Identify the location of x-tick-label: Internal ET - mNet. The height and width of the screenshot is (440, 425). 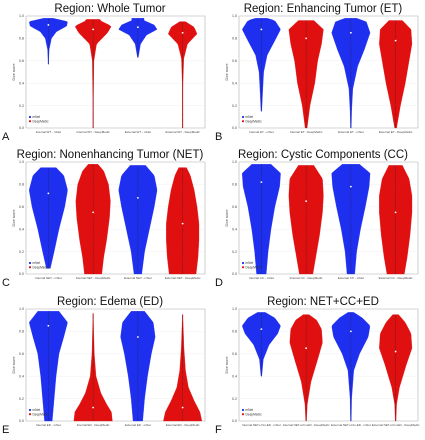
(261, 132).